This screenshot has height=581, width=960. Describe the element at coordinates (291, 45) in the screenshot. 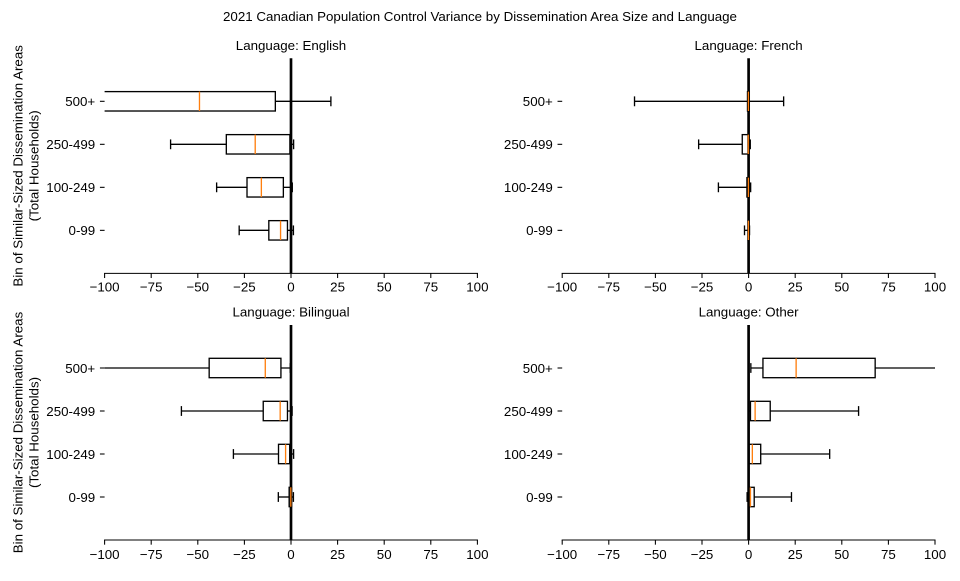

I see `svg-text: Language: English` at that location.